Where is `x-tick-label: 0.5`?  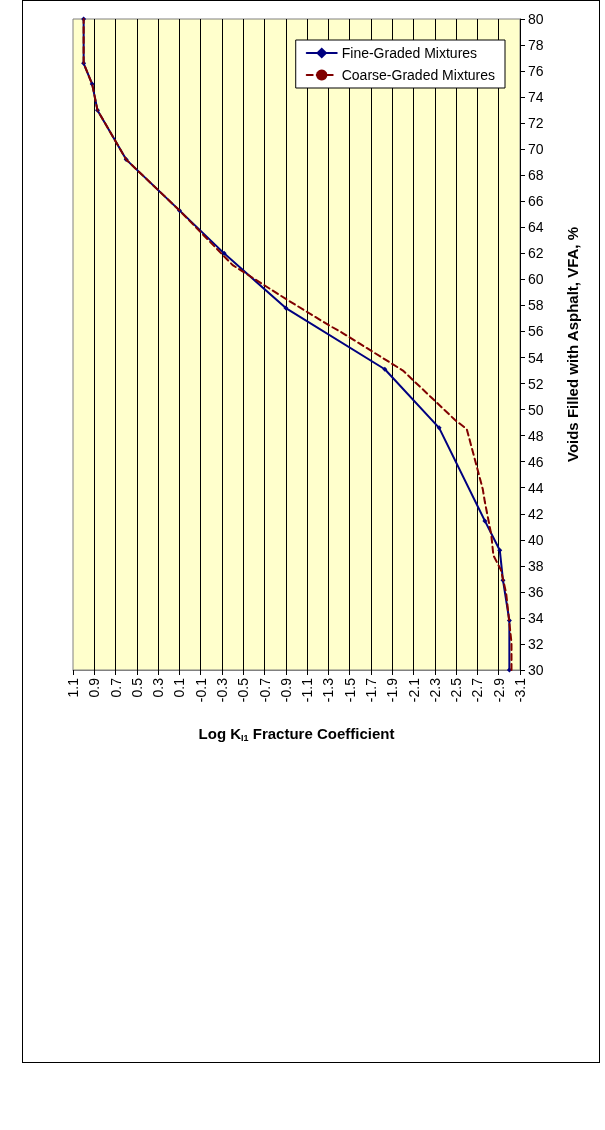
x-tick-label: 0.5 is located at coordinates (136, 687).